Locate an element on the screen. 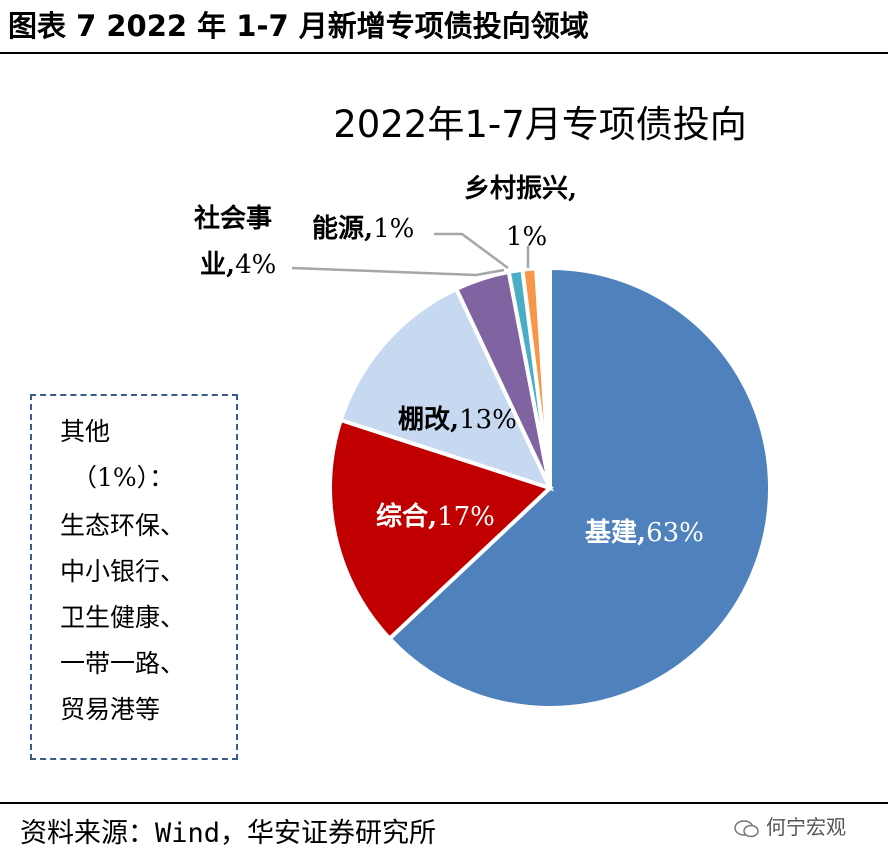 Image resolution: width=888 pixels, height=862 pixels. label-penggai-name: 棚改 is located at coordinates (424, 420).